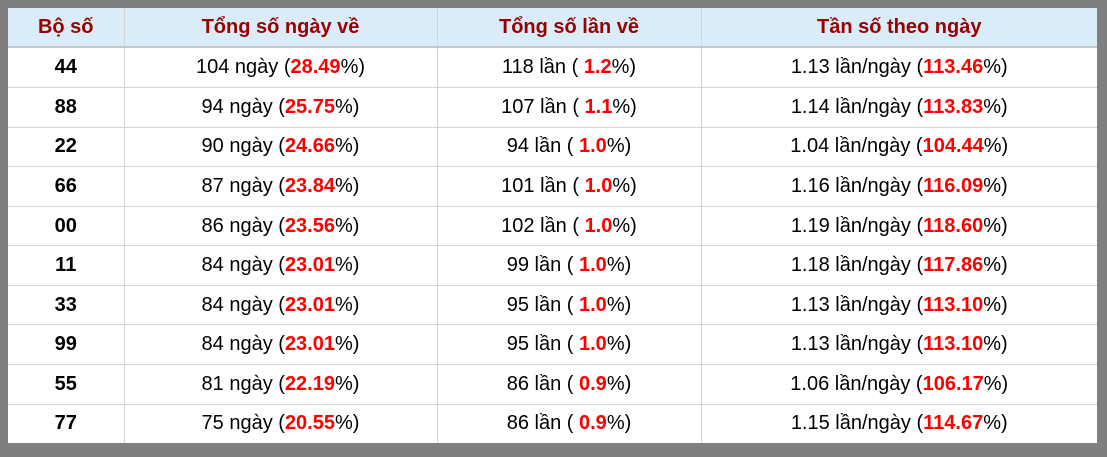 This screenshot has width=1107, height=457. Describe the element at coordinates (568, 67) in the screenshot. I see `times-cell: 118 lần ( 1.2%)` at that location.